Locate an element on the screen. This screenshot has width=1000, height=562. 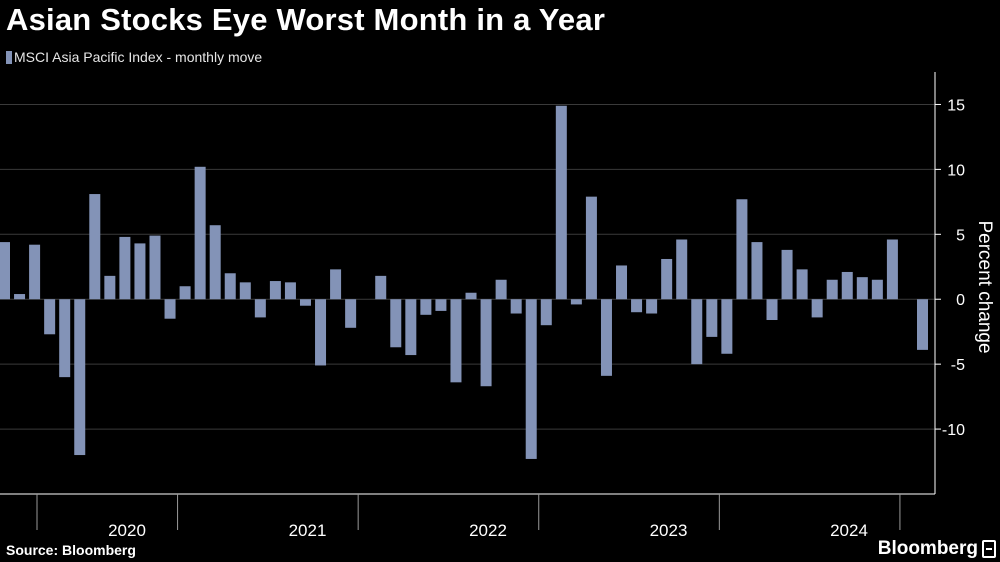
x-tick-label: 2022 is located at coordinates (488, 530).